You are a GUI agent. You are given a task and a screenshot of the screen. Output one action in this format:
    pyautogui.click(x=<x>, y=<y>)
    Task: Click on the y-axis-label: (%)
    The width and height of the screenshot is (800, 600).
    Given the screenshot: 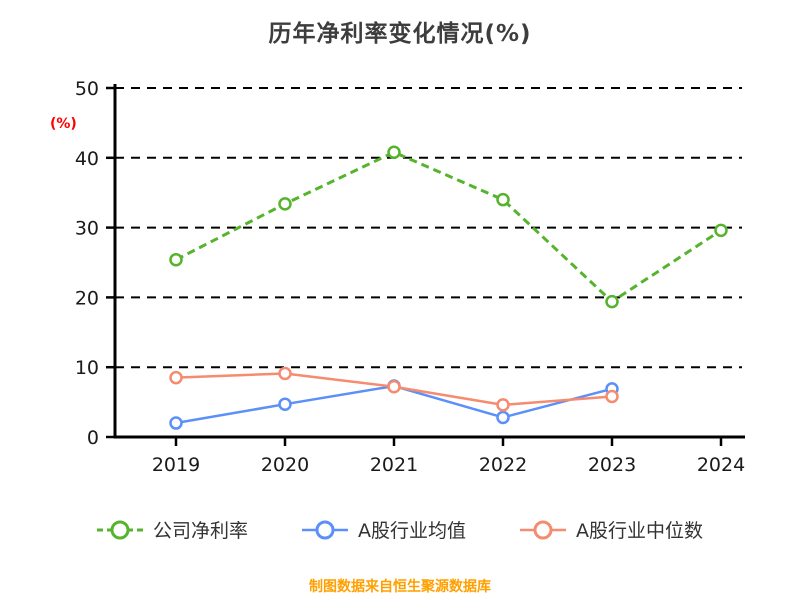 What is the action you would take?
    pyautogui.click(x=63, y=124)
    